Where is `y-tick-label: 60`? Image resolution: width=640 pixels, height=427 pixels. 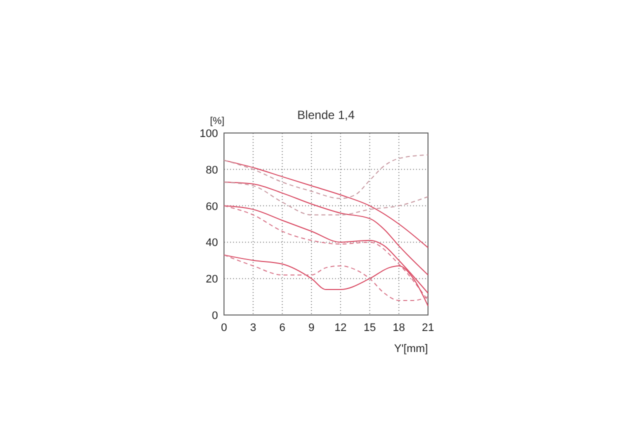
y-tick-label: 60 is located at coordinates (212, 206).